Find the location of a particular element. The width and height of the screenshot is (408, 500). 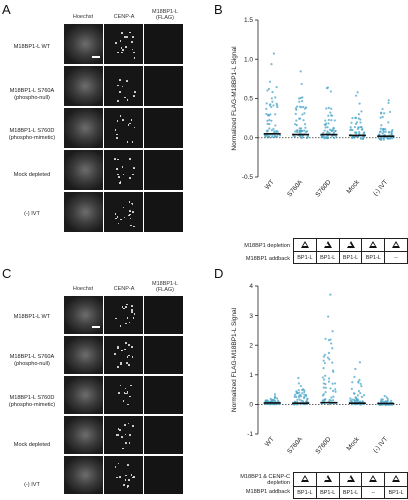

row-label-s760d: M18BP1-L S760D (phospho-mimetic) is located at coordinates (32, 134).